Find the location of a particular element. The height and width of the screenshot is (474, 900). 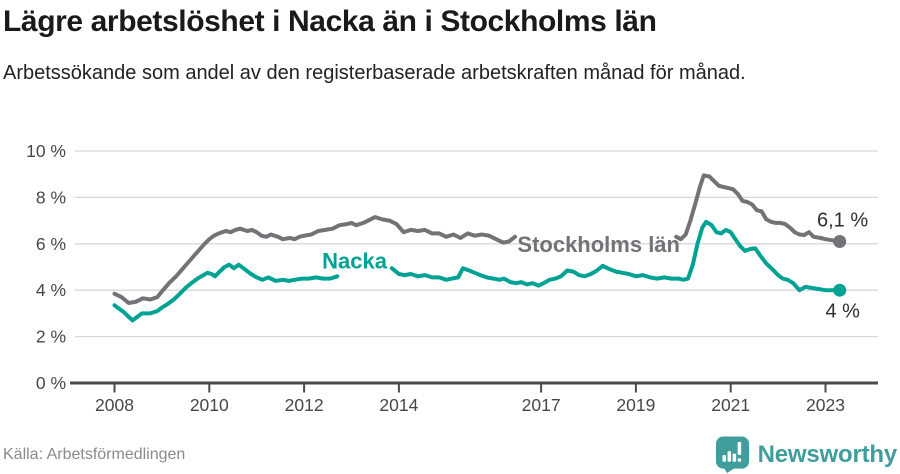

y-tick-label: 0 % is located at coordinates (51, 383).